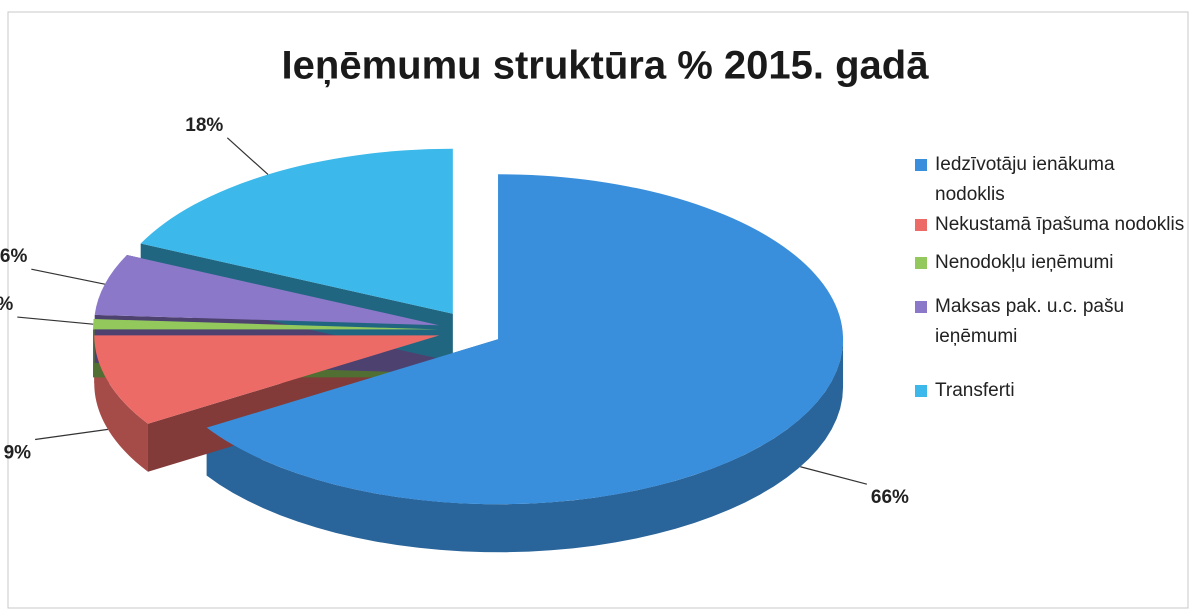  What do you see at coordinates (18, 453) in the screenshot?
I see `data-label: 9%` at bounding box center [18, 453].